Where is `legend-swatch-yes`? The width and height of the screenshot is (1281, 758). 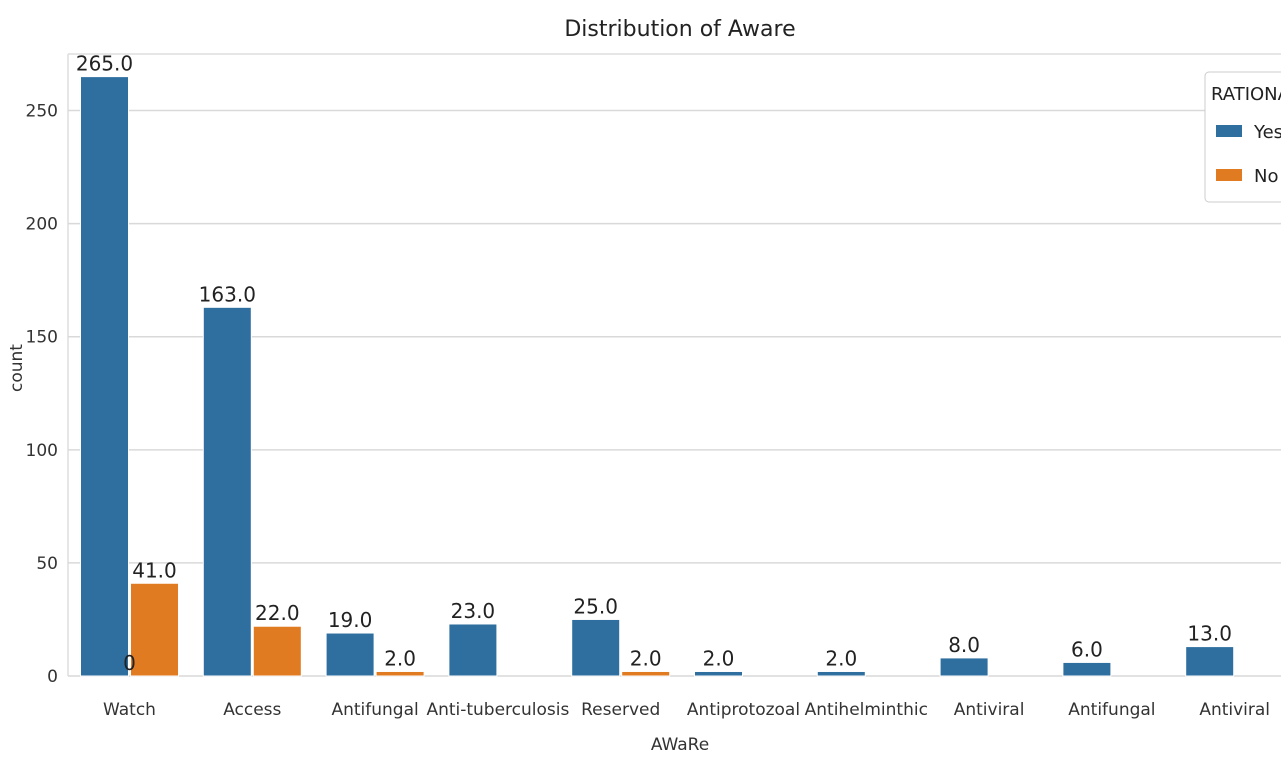
legend-swatch-yes is located at coordinates (1229, 131).